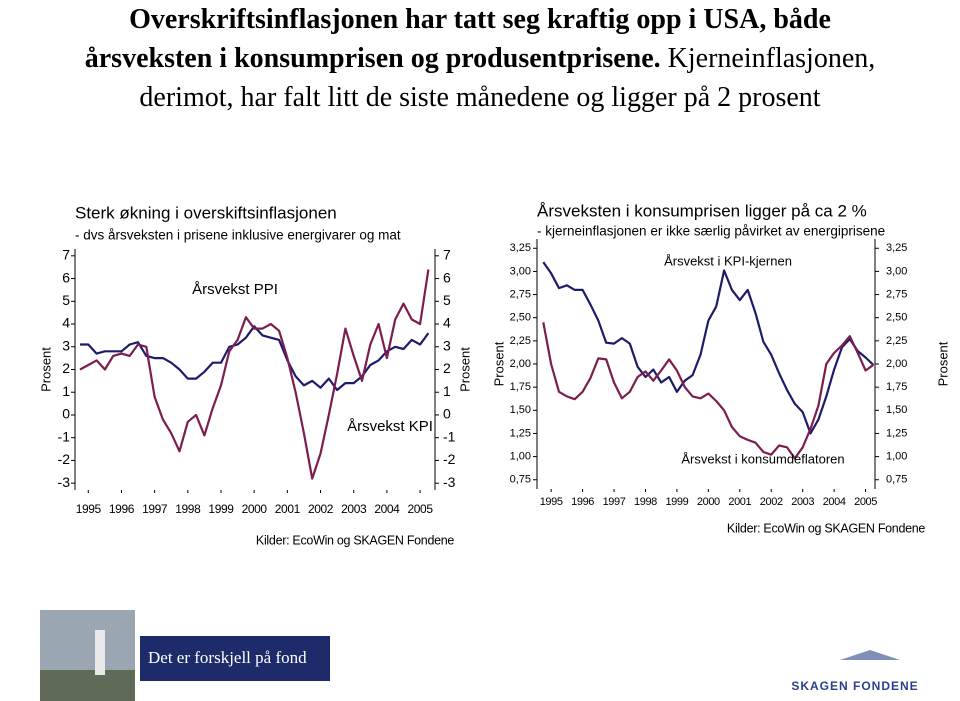 The width and height of the screenshot is (960, 701). I want to click on y2-tick-label: 4, so click(447, 323).